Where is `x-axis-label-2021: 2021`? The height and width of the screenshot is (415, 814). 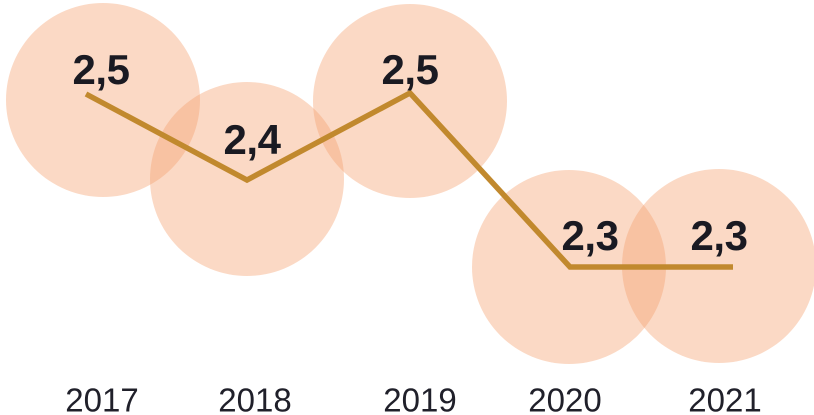
x-axis-label-2021: 2021 is located at coordinates (725, 398).